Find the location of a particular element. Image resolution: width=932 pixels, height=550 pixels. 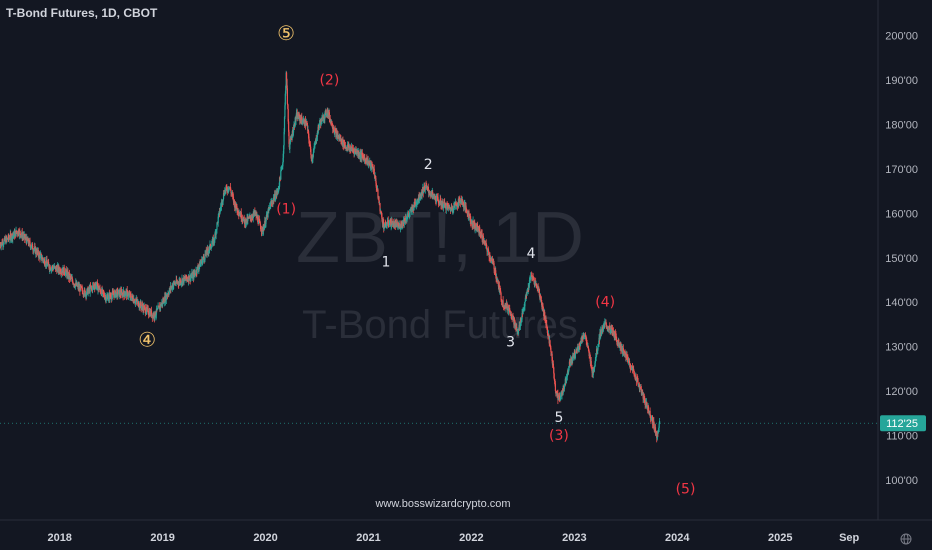

wave-label: (5) is located at coordinates (686, 489).